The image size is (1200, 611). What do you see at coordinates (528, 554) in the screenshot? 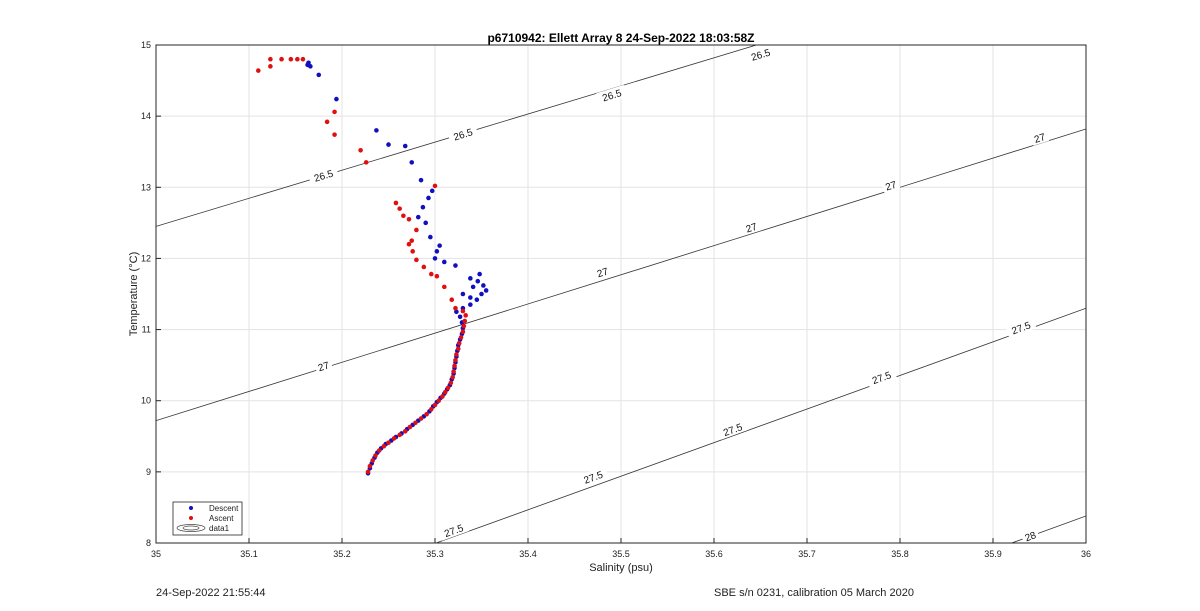
I see `x-tick-label: 35.4` at bounding box center [528, 554].